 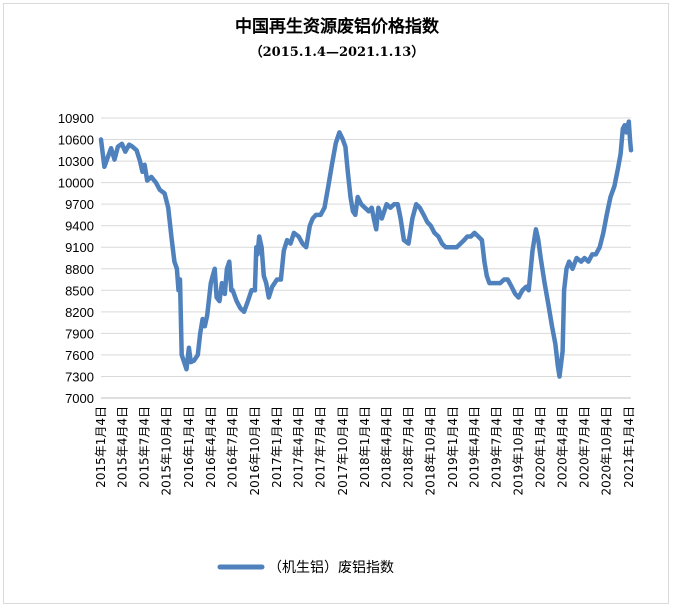 I want to click on x-tick-label: 2019年7月4日, so click(x=496, y=447).